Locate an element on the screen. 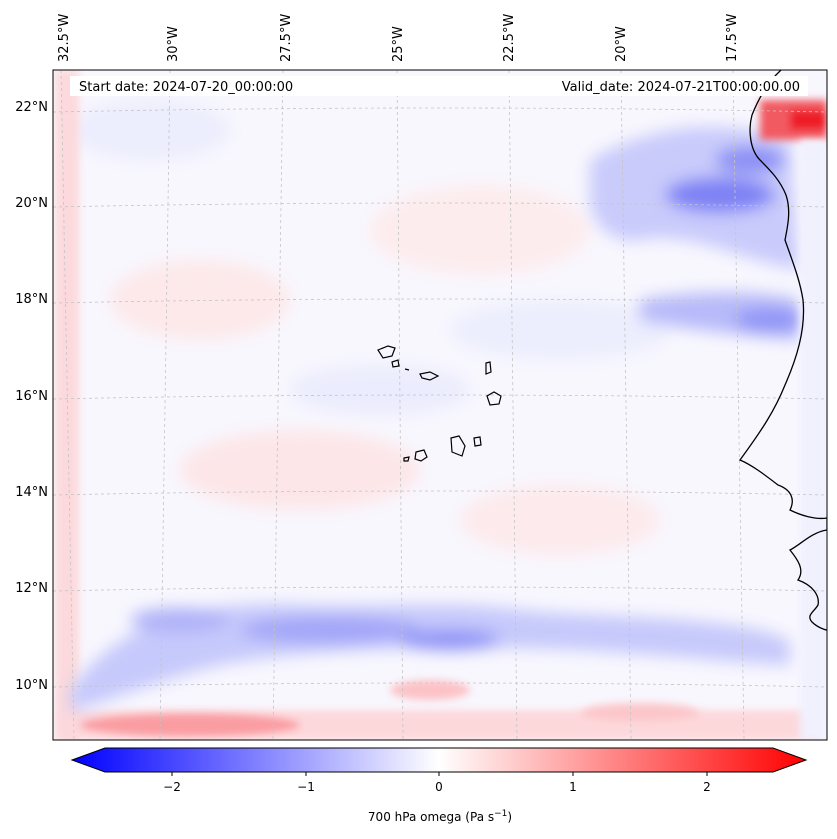  colorbar-tick-label: 1 is located at coordinates (573, 787).